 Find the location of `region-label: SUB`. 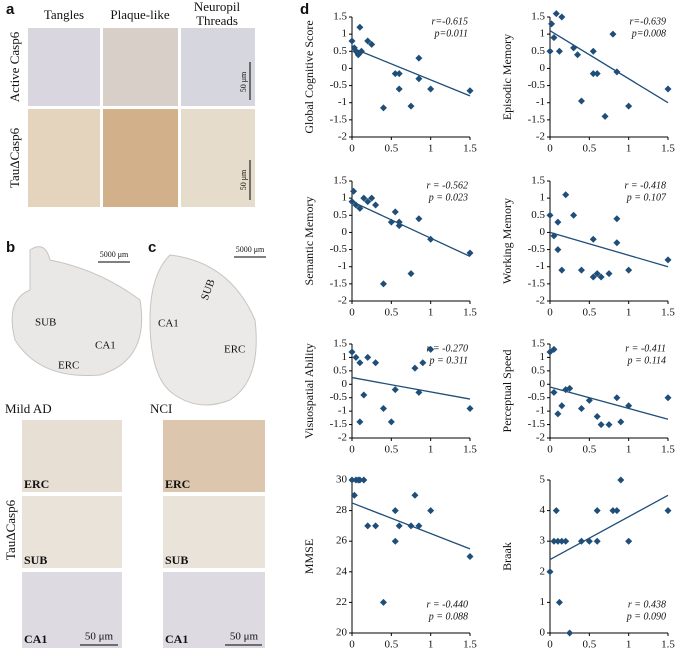

region-label: SUB is located at coordinates (176, 560).